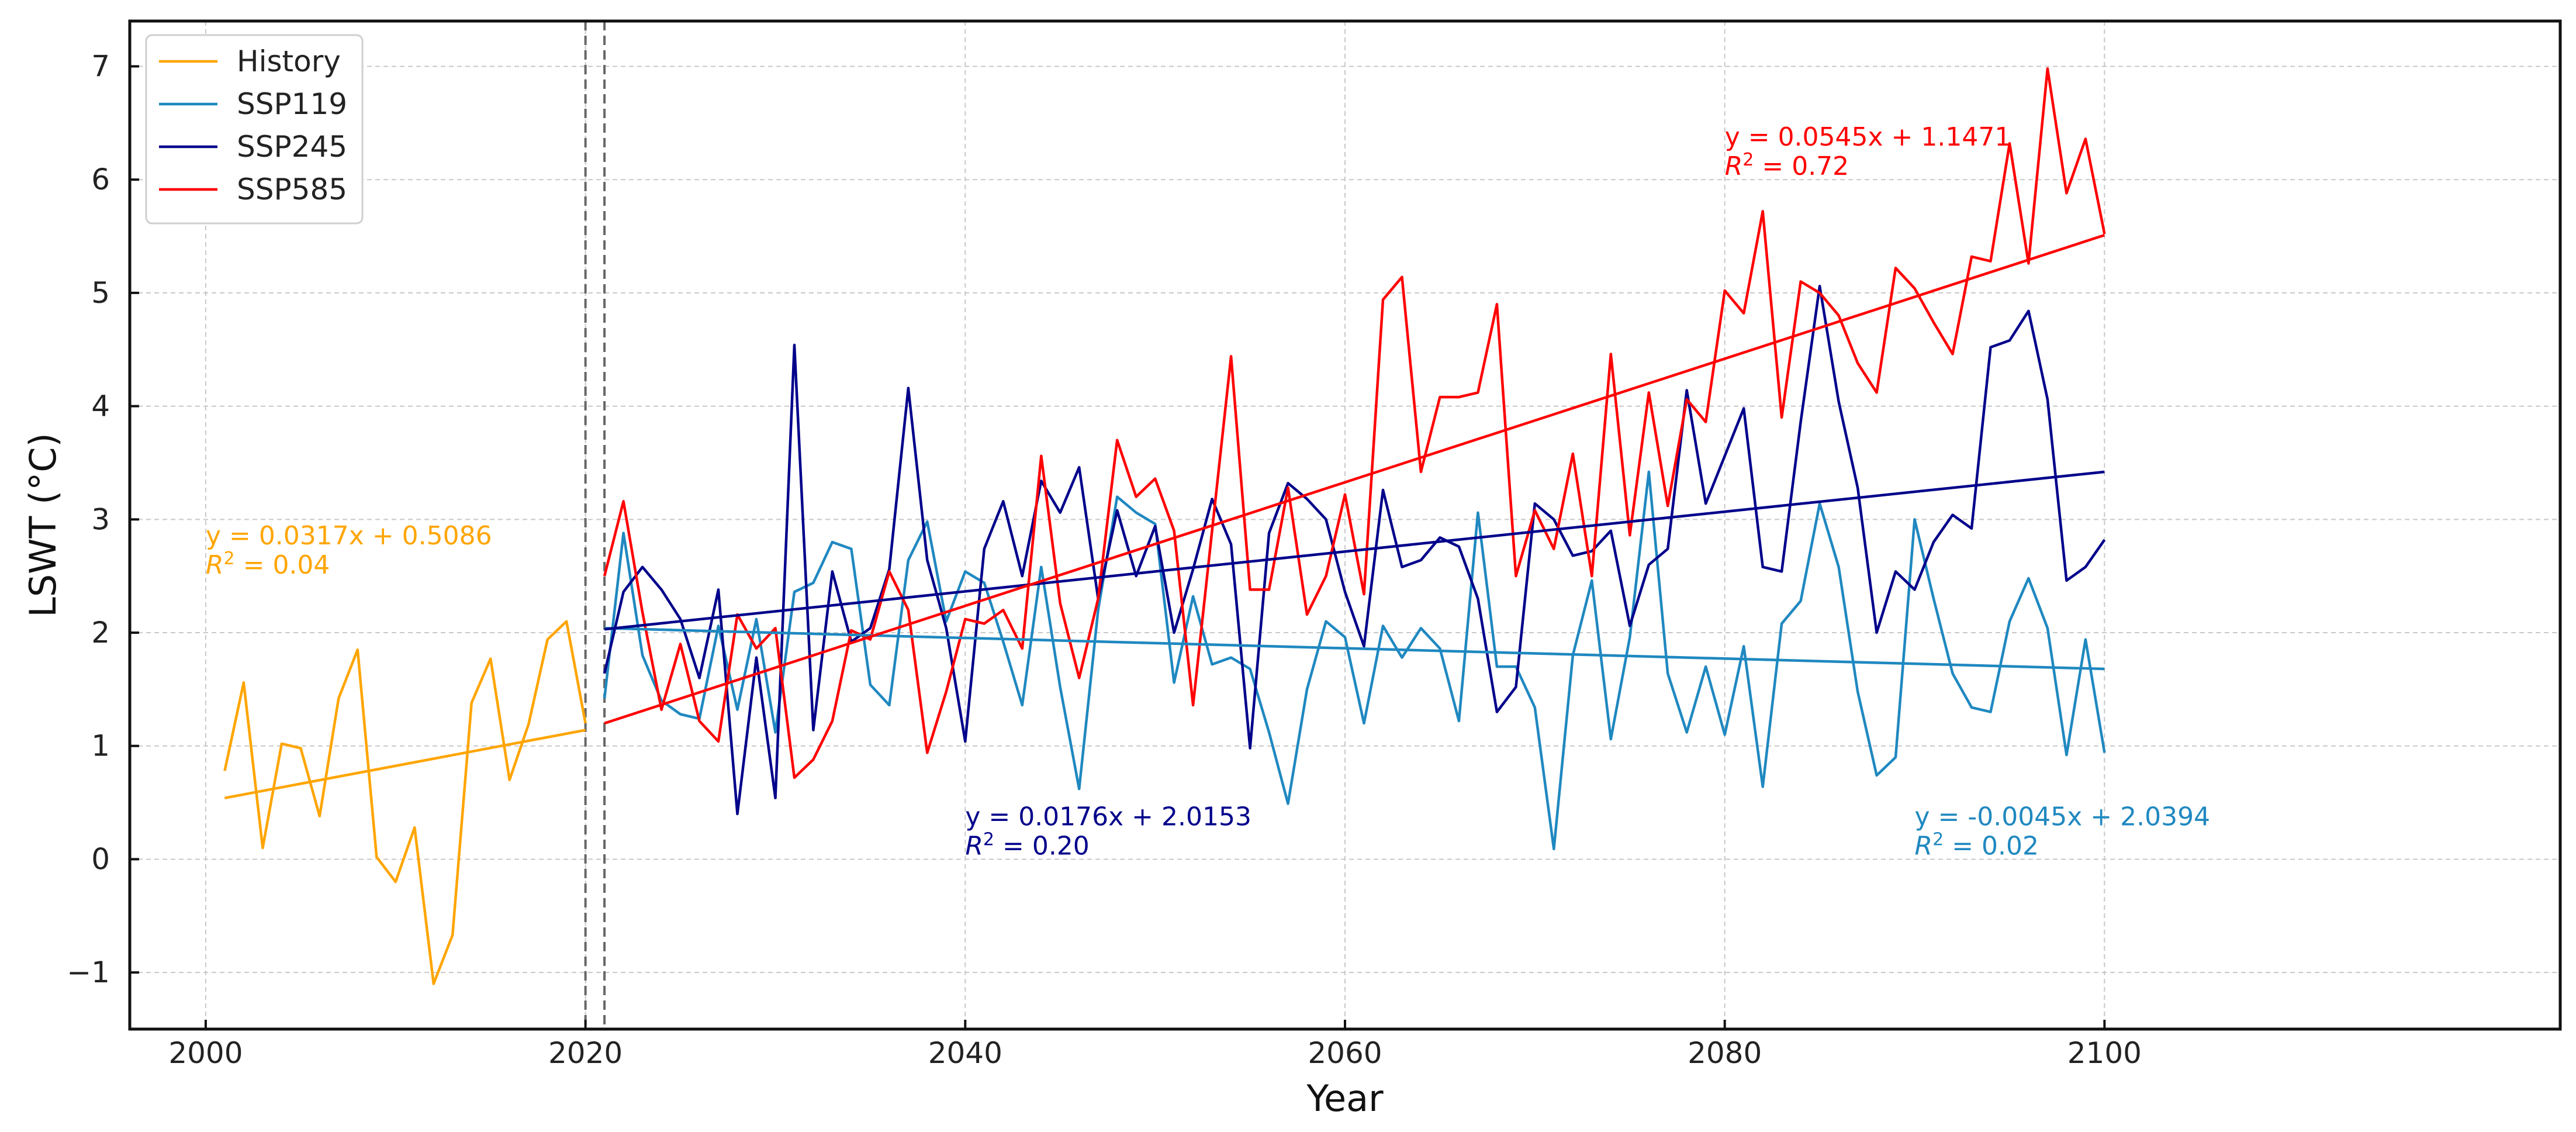  What do you see at coordinates (100, 293) in the screenshot?
I see `y-tick-label: 5` at bounding box center [100, 293].